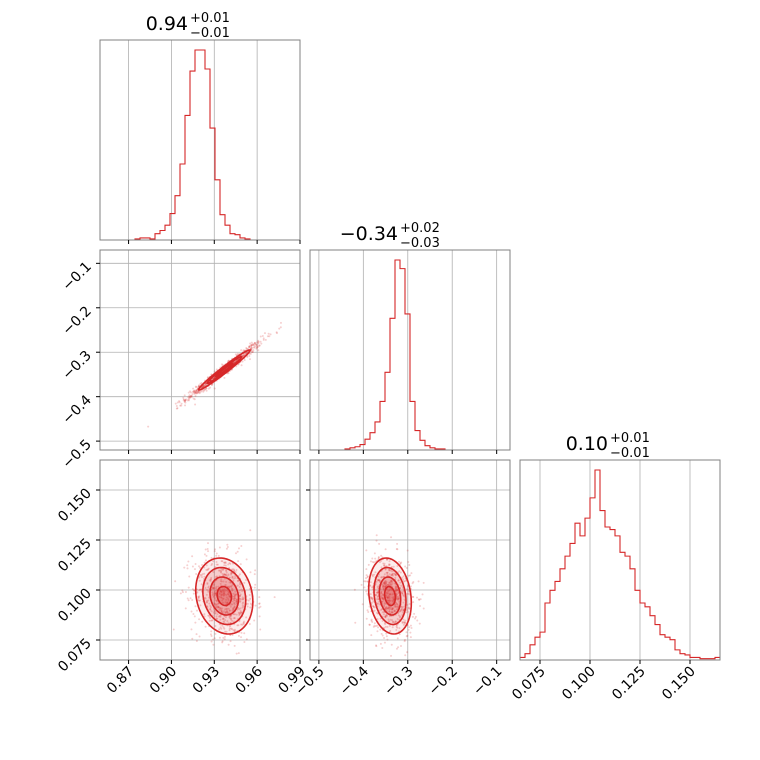 Image resolution: width=760 pixels, height=760 pixels. What do you see at coordinates (224, 370) in the screenshot?
I see `density-contour` at bounding box center [224, 370].